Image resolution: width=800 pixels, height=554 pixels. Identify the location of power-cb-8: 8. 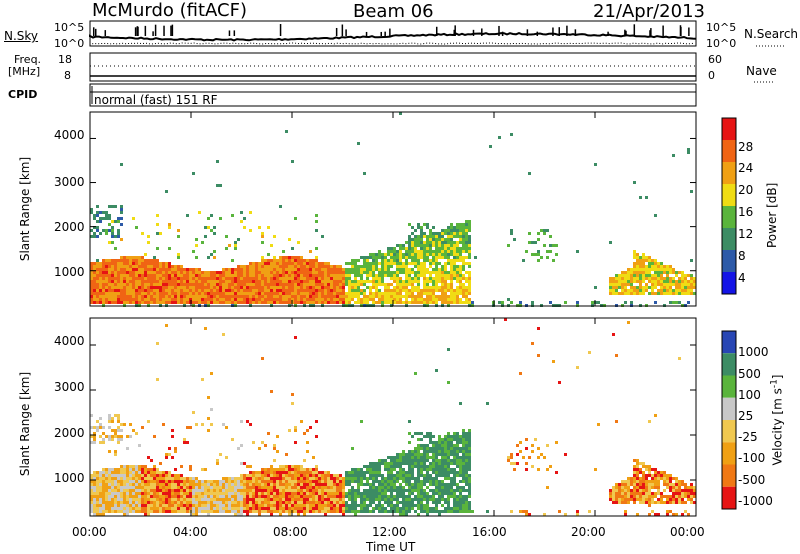
(742, 256).